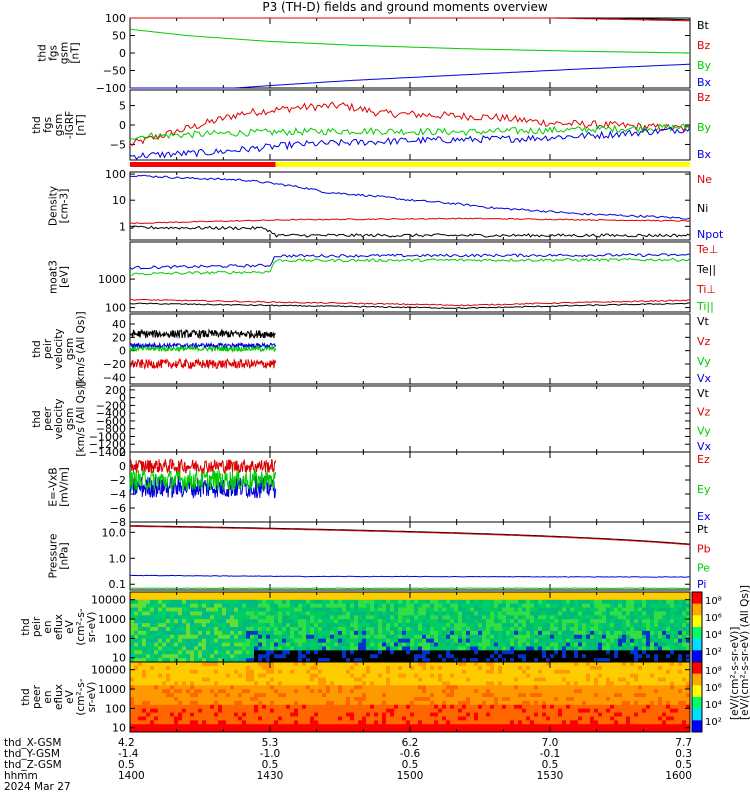 The height and width of the screenshot is (800, 750). Describe the element at coordinates (118, 522) in the screenshot. I see `y-tick-label: −8` at that location.